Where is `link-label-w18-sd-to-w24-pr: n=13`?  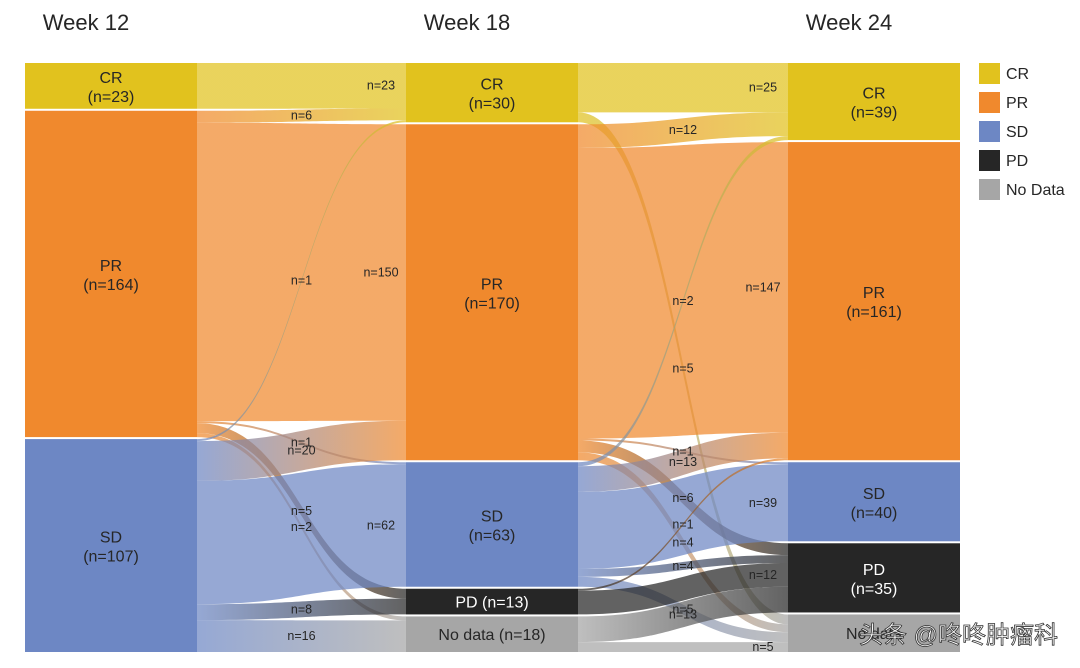 link-label-w18-sd-to-w24-pr: n=13 is located at coordinates (683, 462).